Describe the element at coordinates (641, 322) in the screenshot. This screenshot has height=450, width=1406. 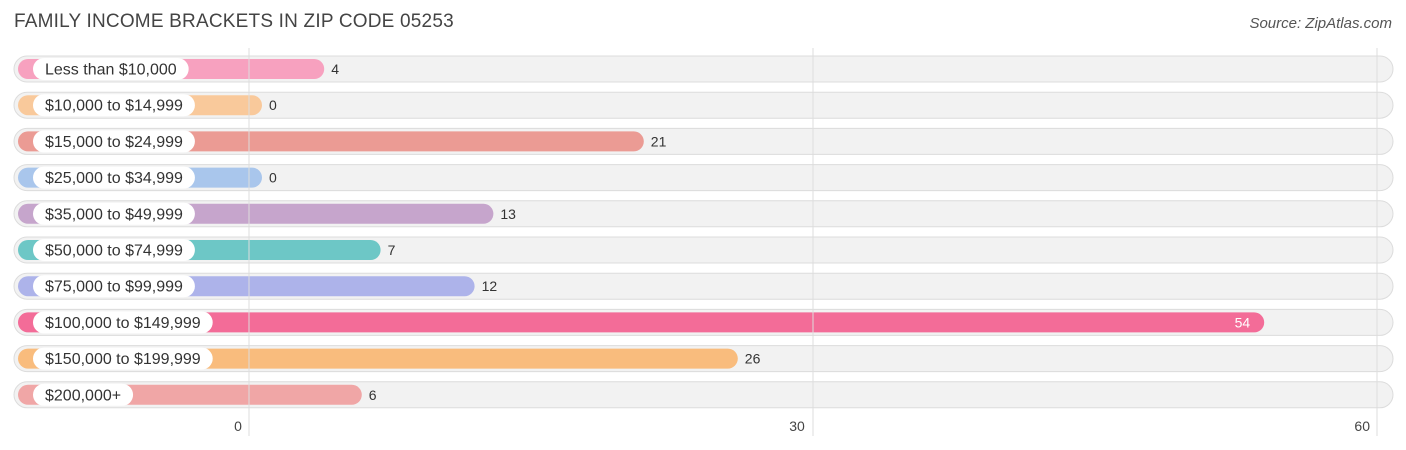
I see `bar` at that location.